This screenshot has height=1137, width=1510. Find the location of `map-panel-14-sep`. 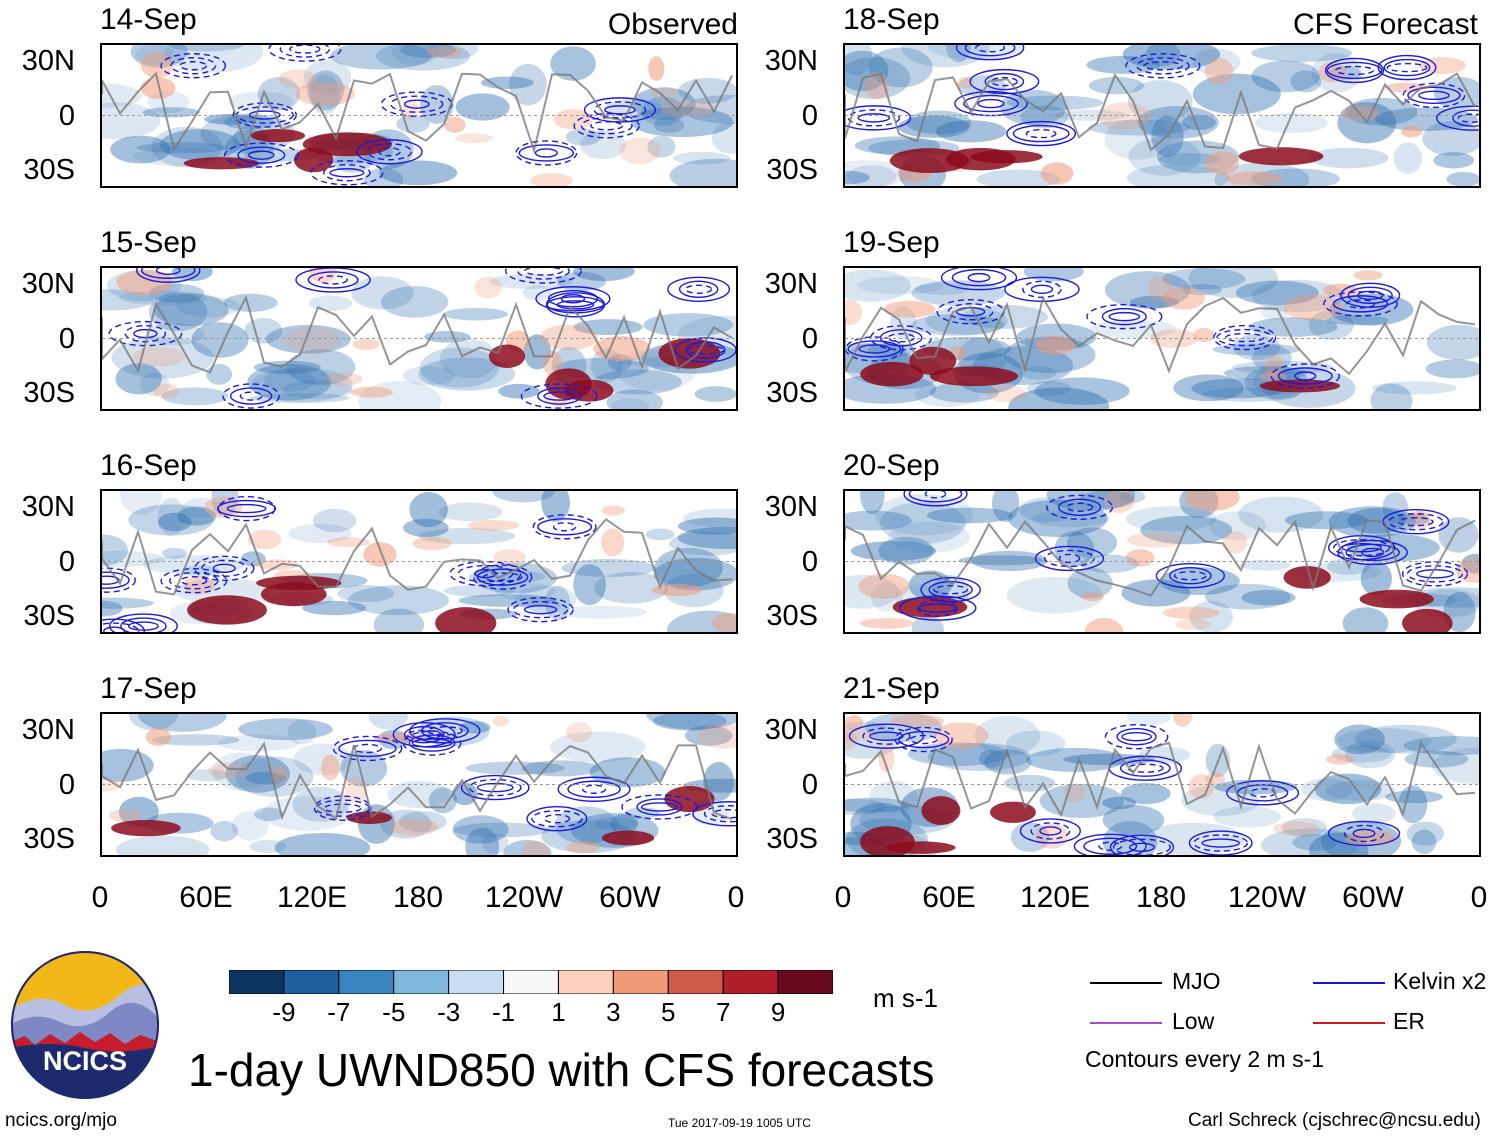

map-panel-14-sep is located at coordinates (419, 115).